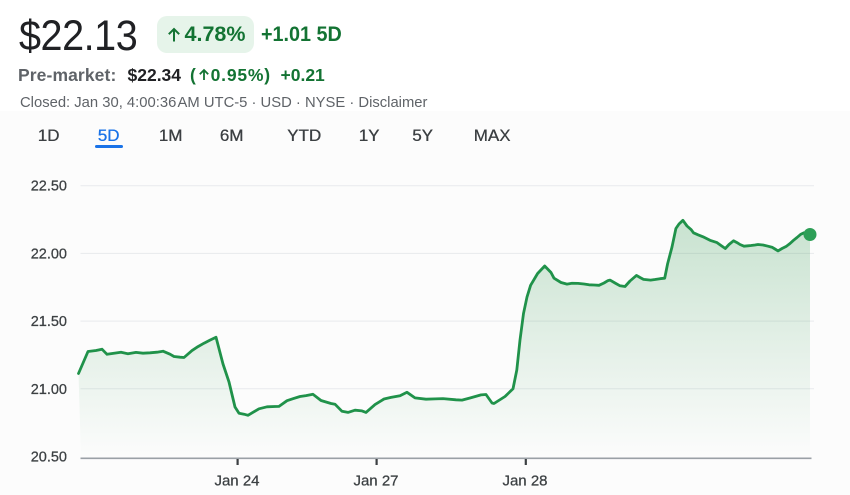  Describe the element at coordinates (524, 480) in the screenshot. I see `svg-text: Jan 28` at that location.